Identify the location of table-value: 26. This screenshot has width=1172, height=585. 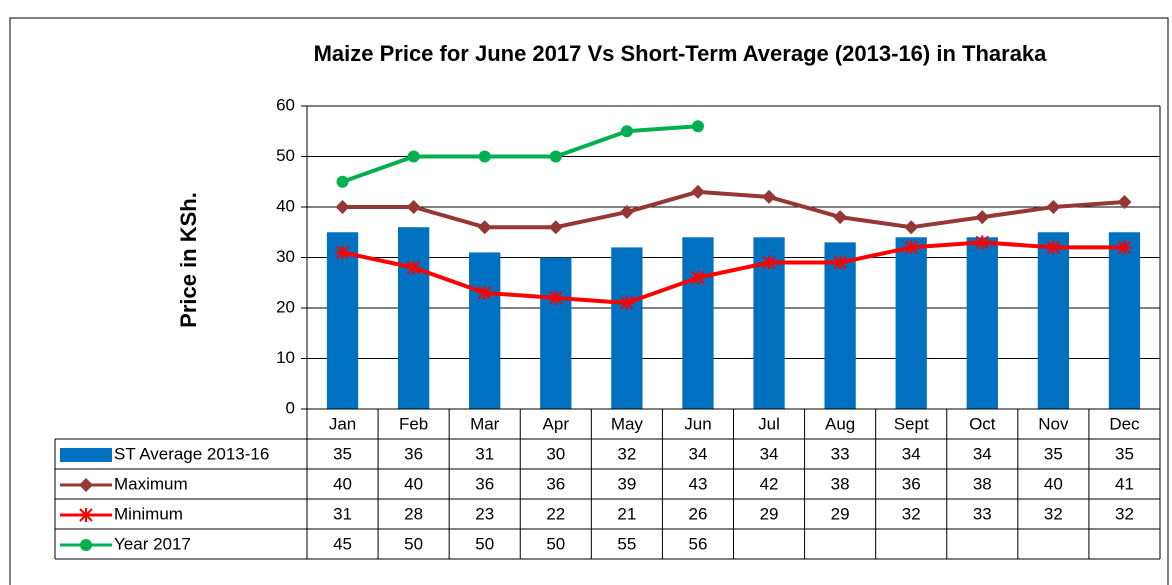
(697, 513).